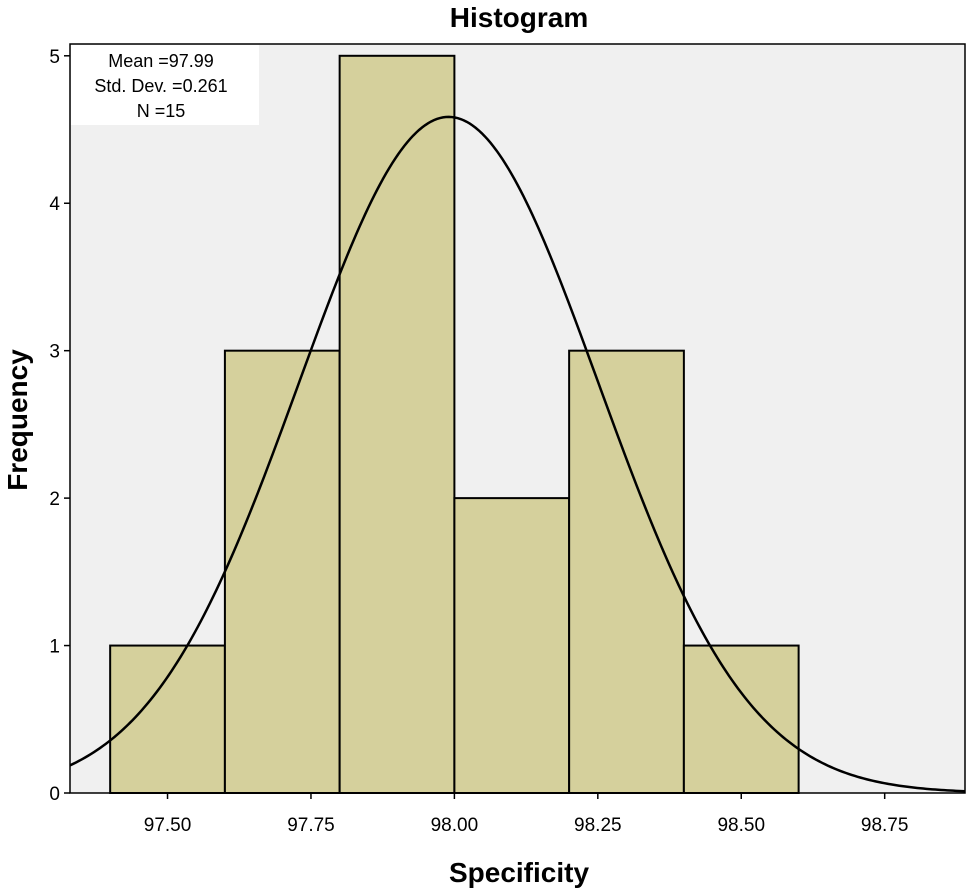 The height and width of the screenshot is (895, 971). Describe the element at coordinates (168, 825) in the screenshot. I see `x-tick-label: 97.50` at that location.